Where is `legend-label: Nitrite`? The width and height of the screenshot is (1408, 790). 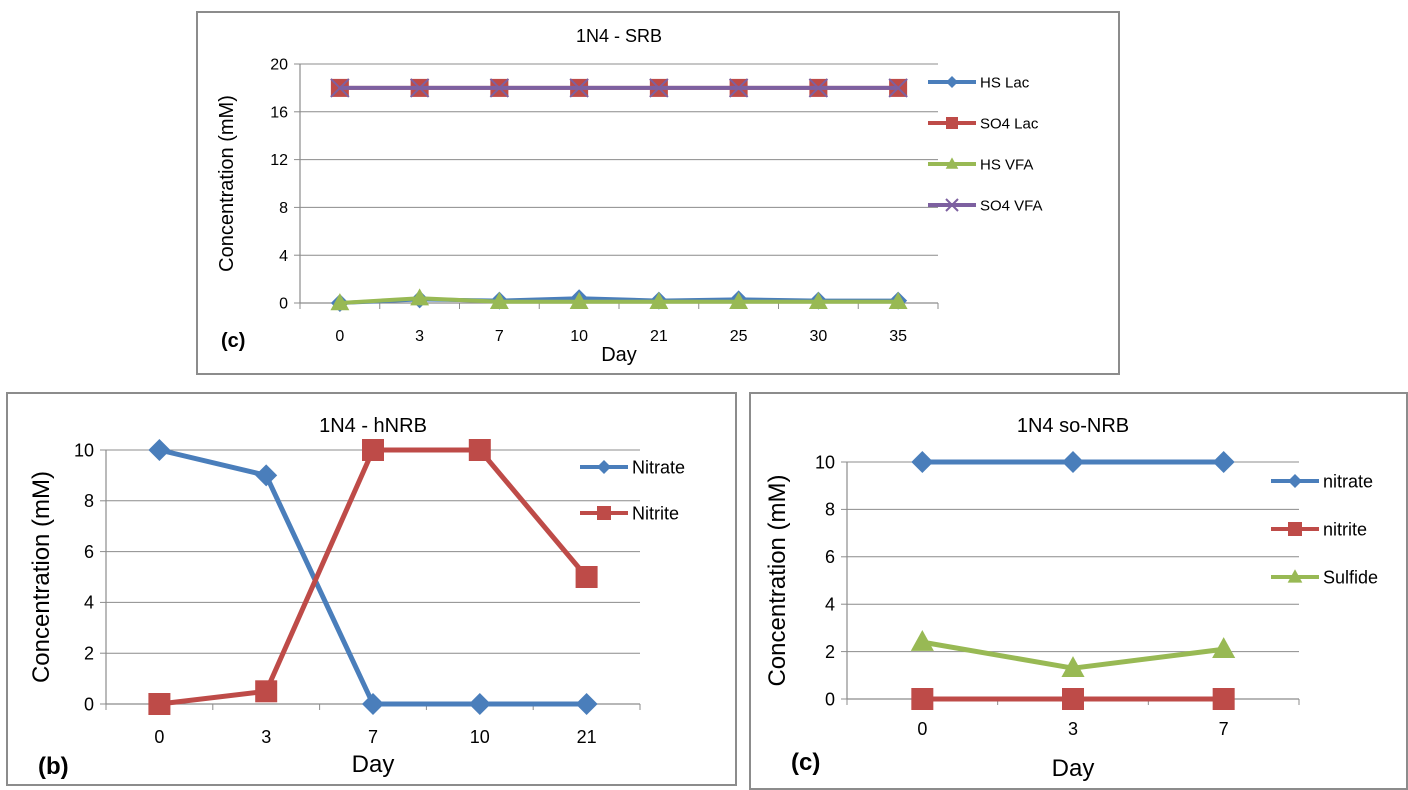 legend-label: Nitrite is located at coordinates (655, 513).